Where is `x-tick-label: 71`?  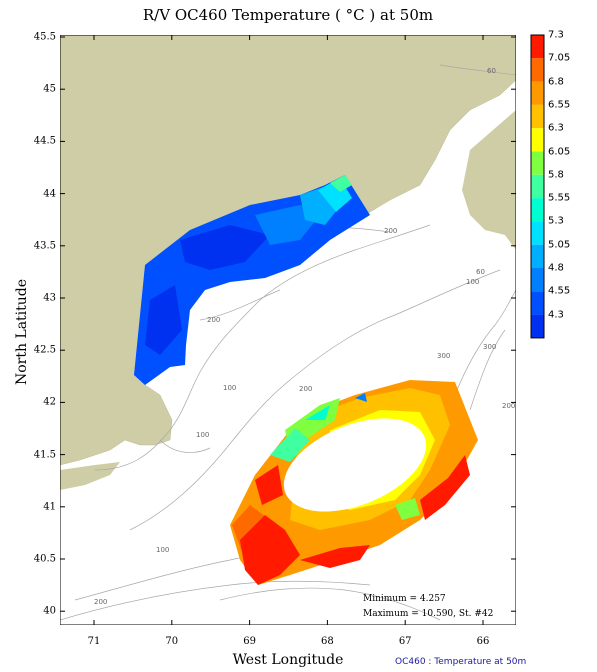
x-tick-label: 71 is located at coordinates (94, 641).